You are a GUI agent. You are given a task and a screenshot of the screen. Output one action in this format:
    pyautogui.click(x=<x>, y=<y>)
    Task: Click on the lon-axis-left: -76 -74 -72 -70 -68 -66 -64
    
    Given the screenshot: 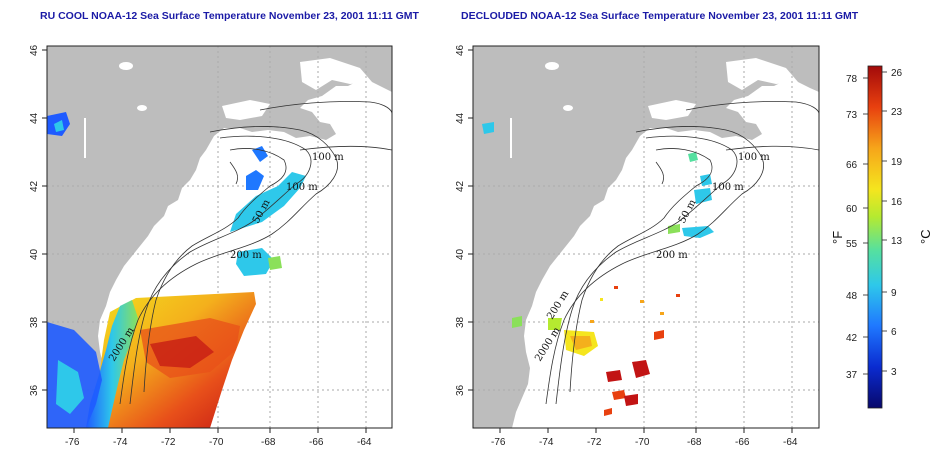 What is the action you would take?
    pyautogui.click(x=218, y=438)
    